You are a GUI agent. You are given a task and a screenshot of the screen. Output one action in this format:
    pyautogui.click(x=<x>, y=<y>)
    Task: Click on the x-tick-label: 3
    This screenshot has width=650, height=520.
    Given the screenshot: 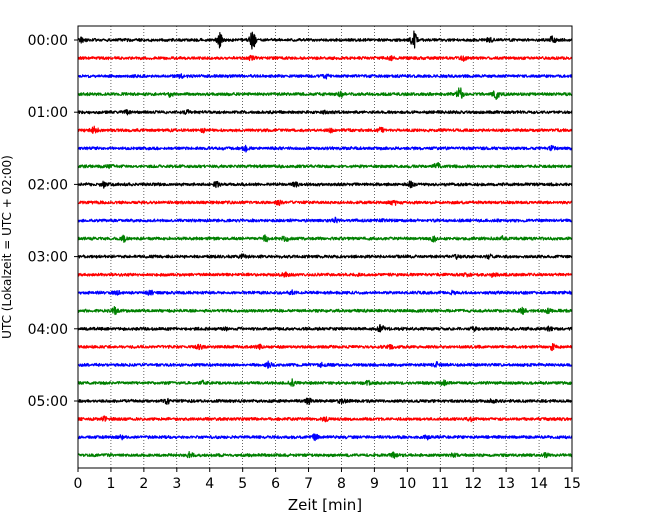 What is the action you would take?
    pyautogui.click(x=176, y=484)
    